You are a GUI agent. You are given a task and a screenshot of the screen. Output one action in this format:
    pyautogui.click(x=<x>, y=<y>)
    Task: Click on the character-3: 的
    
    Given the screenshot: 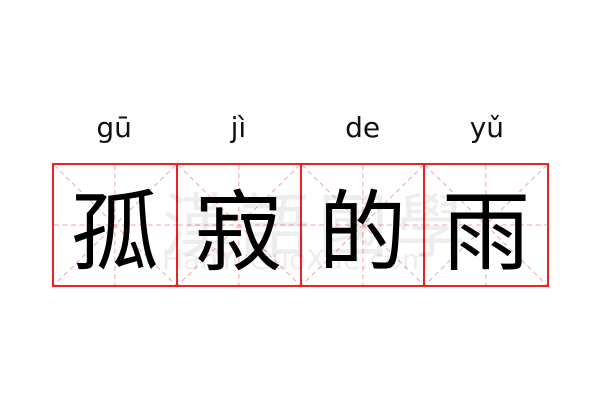 What is the action you would take?
    pyautogui.click(x=362, y=232)
    